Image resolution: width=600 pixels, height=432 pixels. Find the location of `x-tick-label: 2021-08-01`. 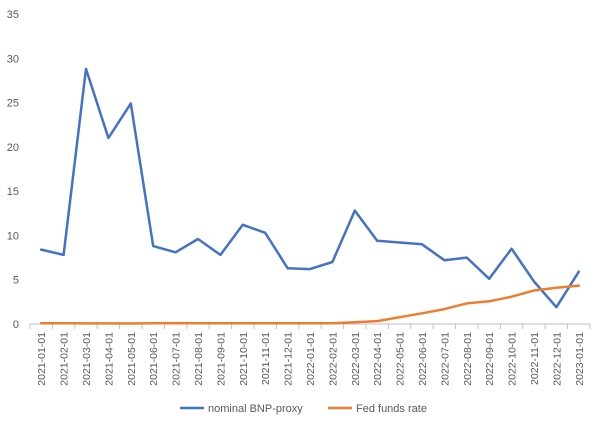

x-tick-label: 2021-08-01 is located at coordinates (199, 359).